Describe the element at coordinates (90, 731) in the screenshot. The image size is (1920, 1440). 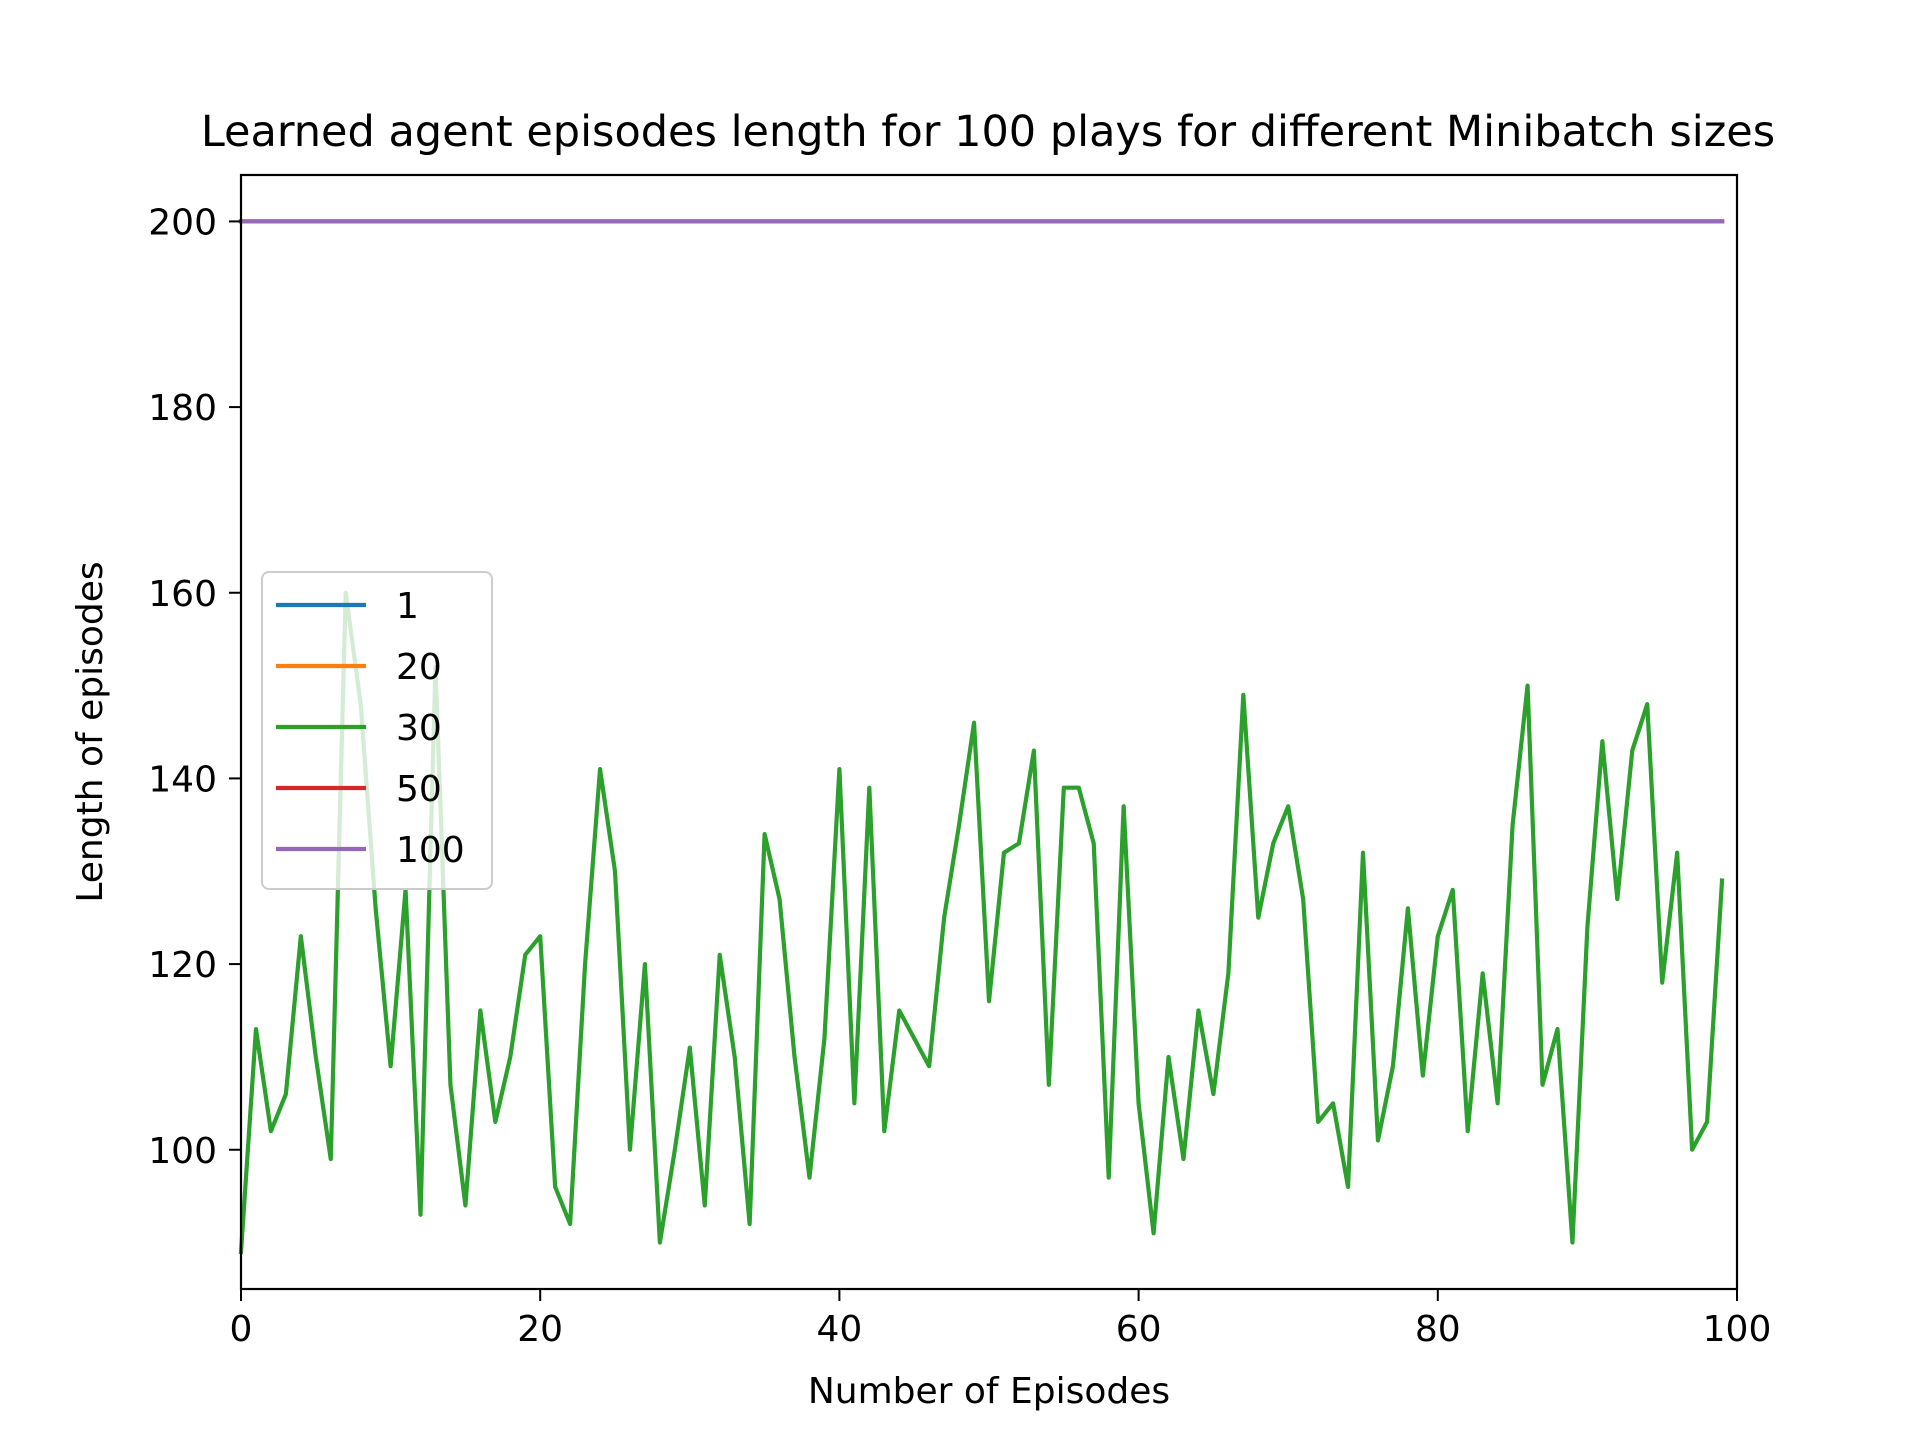
I see `y-axis-label: Length of episodes` at that location.